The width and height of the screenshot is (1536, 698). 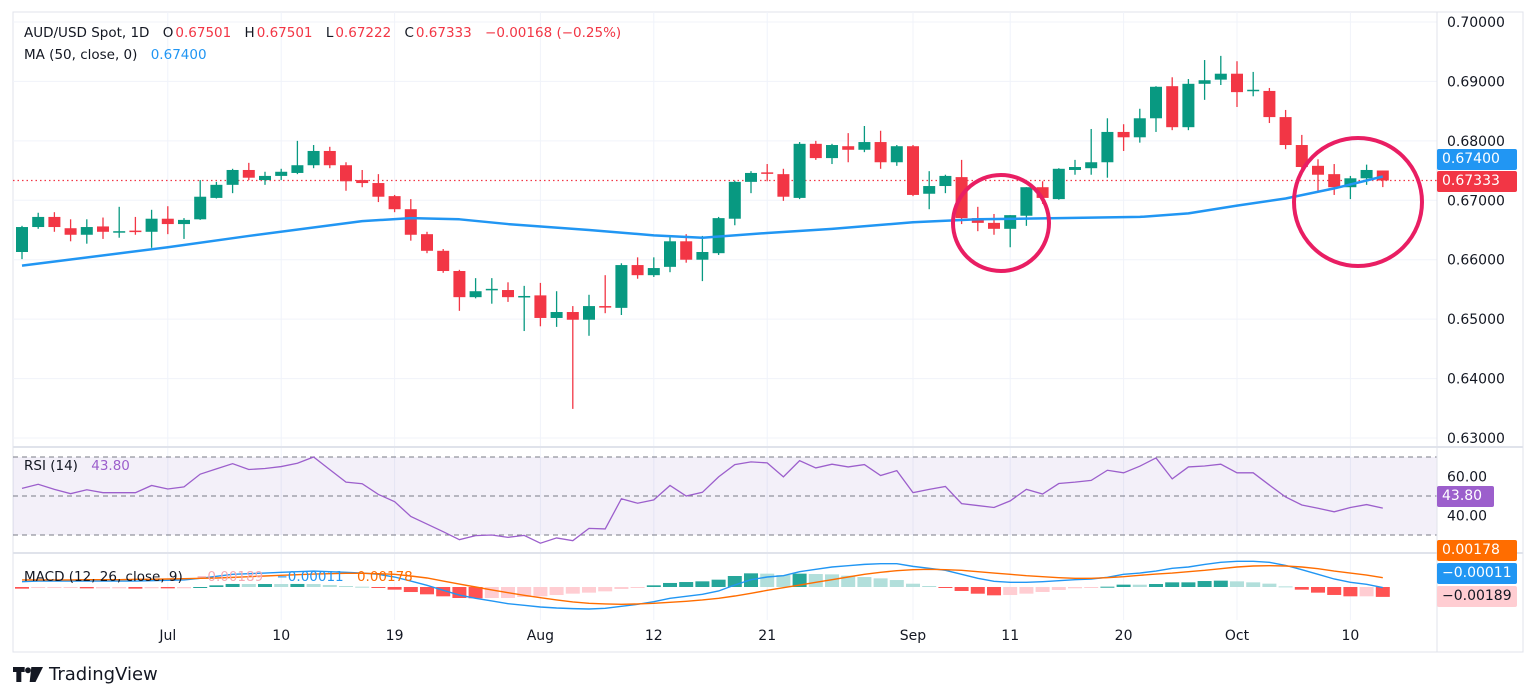 I want to click on annotation-circle-october, so click(x=1358, y=202).